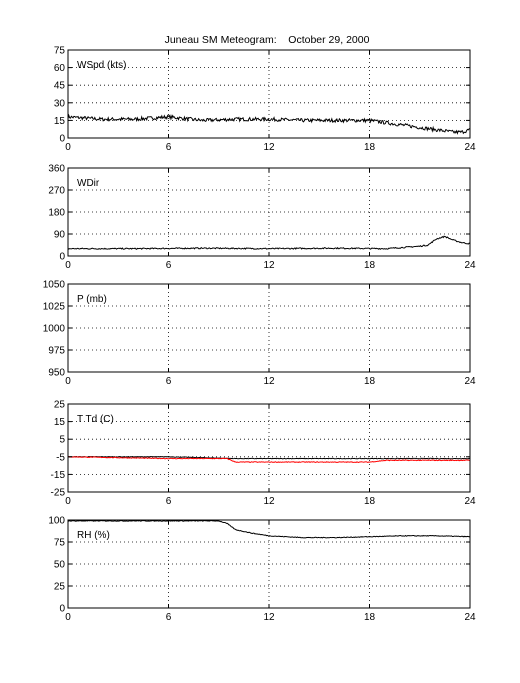 The width and height of the screenshot is (520, 683). I want to click on y-tick-label: 1025, so click(54, 307).